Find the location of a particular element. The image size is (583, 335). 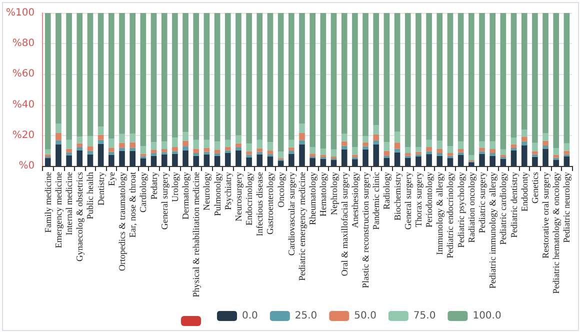

x-tick-label: Pediatric surgery is located at coordinates (482, 203).